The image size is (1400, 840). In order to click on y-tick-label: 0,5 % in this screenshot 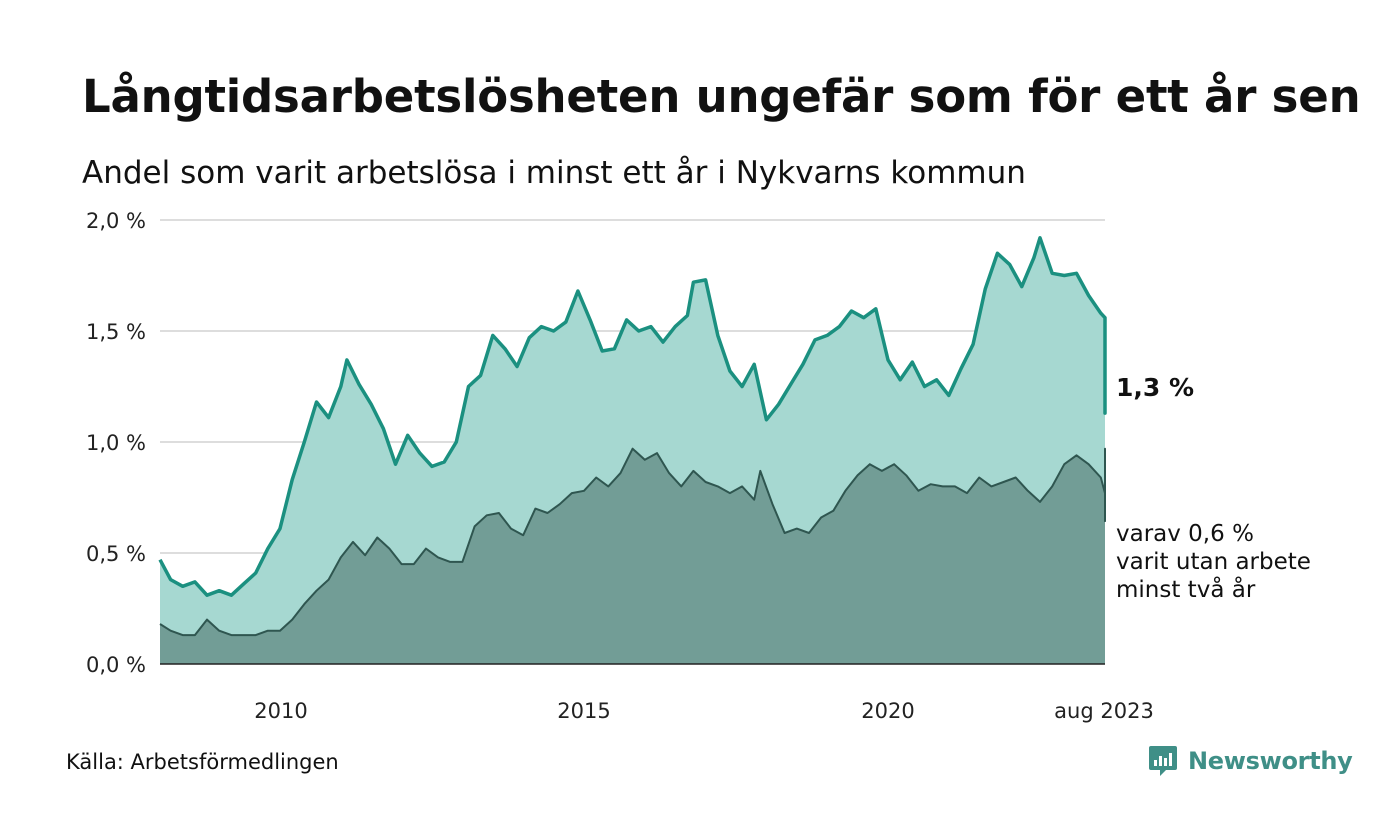, I will do `click(116, 554)`.